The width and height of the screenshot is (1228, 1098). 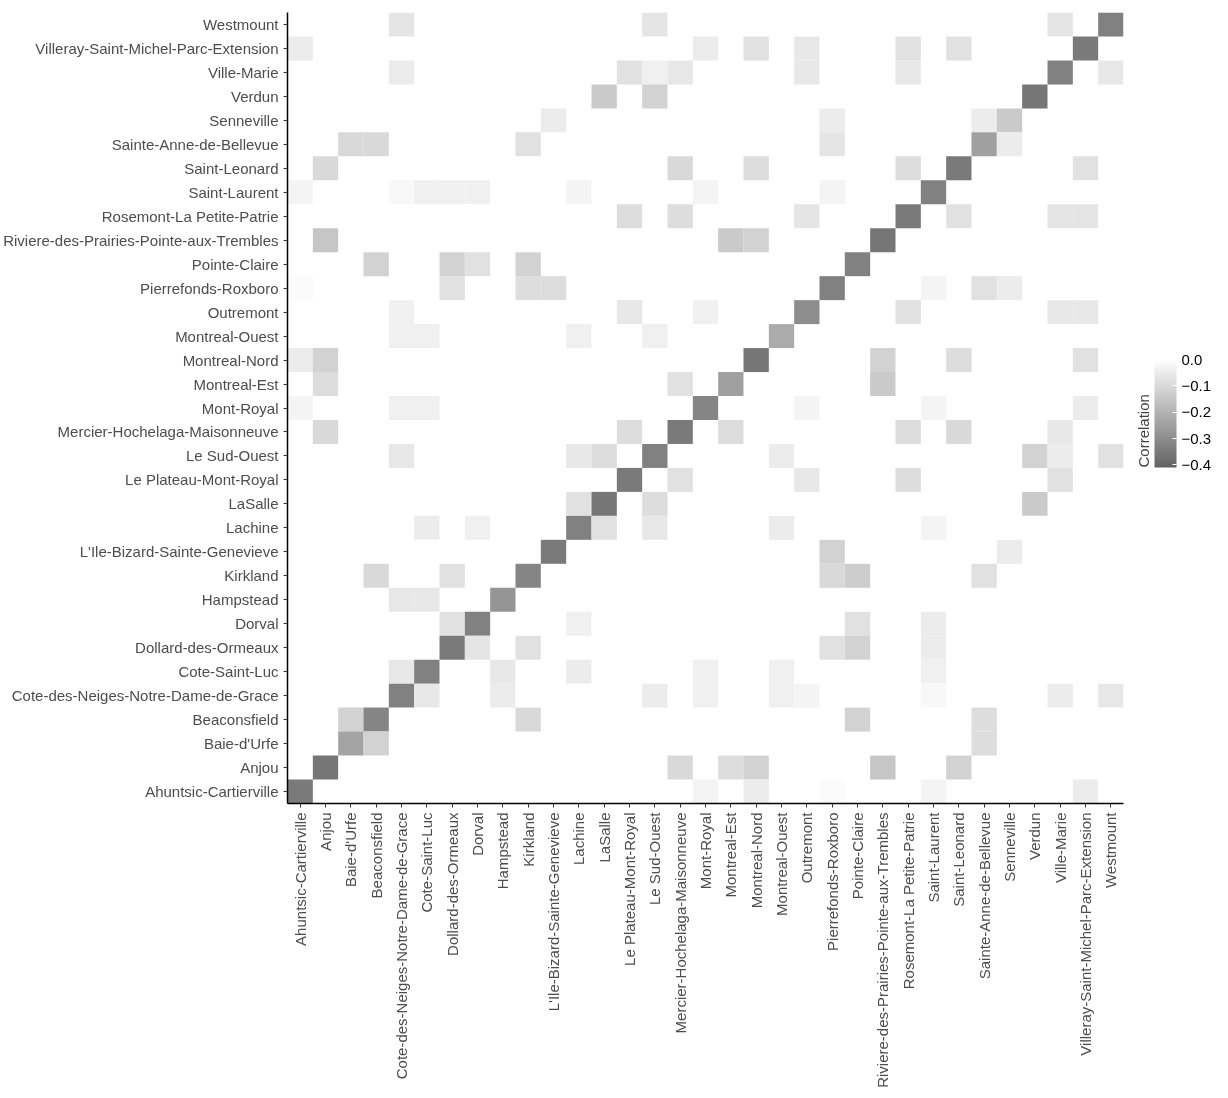 I want to click on x-tick-label: Lachine, so click(x=579, y=839).